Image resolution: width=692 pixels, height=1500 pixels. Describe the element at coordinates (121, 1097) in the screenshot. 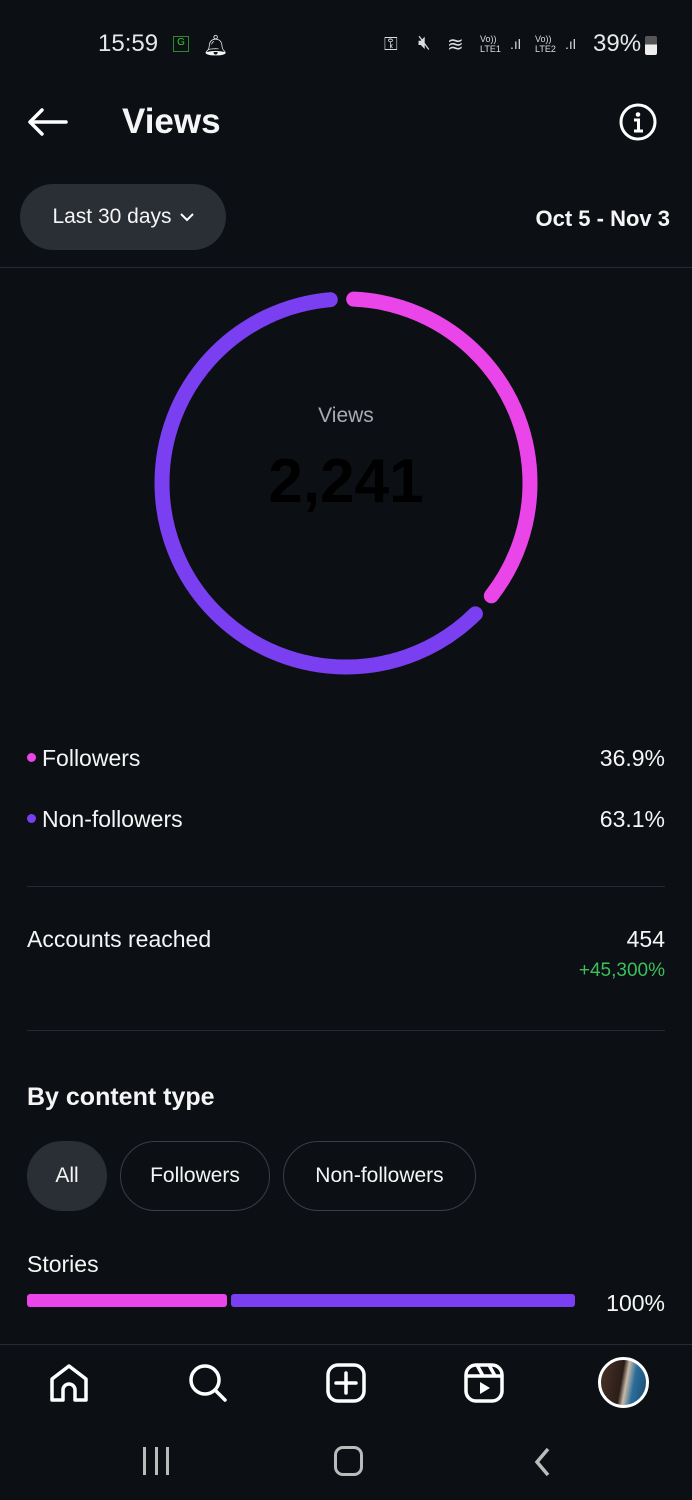

I see `section-title: By content type` at that location.